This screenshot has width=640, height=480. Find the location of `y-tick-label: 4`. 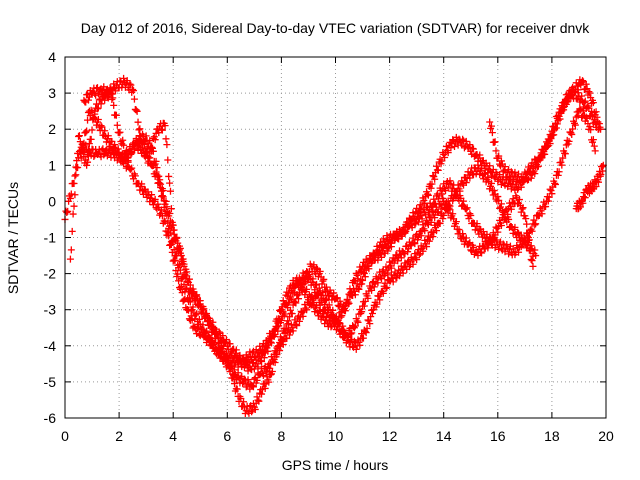

y-tick-label: 4 is located at coordinates (52, 57).